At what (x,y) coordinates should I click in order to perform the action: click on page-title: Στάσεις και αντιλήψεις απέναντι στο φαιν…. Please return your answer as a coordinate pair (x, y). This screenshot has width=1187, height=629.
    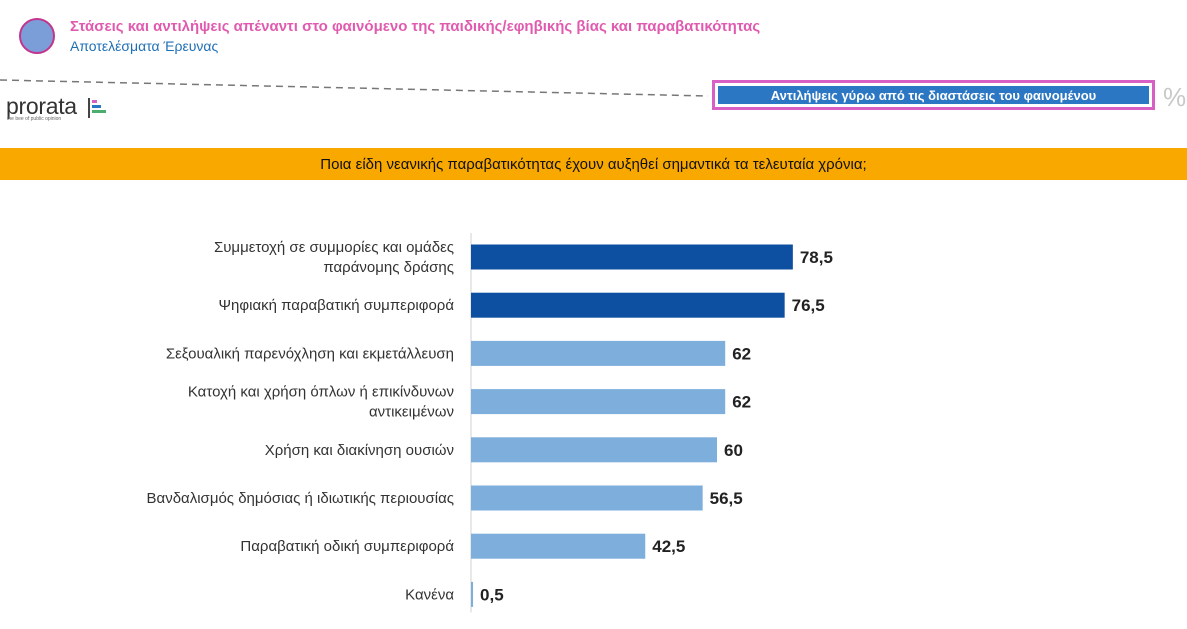
    Looking at the image, I should click on (415, 26).